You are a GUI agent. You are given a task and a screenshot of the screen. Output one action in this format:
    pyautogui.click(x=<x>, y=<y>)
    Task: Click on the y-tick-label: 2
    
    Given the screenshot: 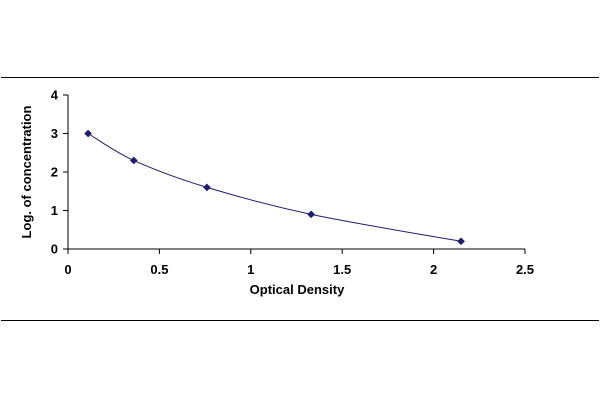 What is the action you would take?
    pyautogui.click(x=54, y=172)
    